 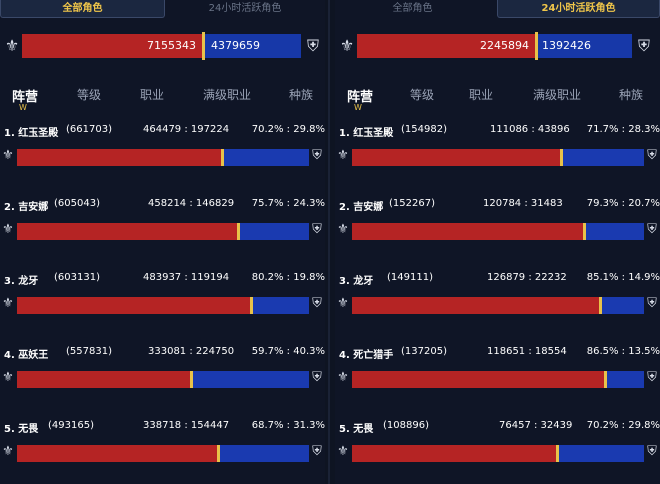 What do you see at coordinates (288, 425) in the screenshot?
I see `faction-percentage: 68.7% : 31.3%` at bounding box center [288, 425].